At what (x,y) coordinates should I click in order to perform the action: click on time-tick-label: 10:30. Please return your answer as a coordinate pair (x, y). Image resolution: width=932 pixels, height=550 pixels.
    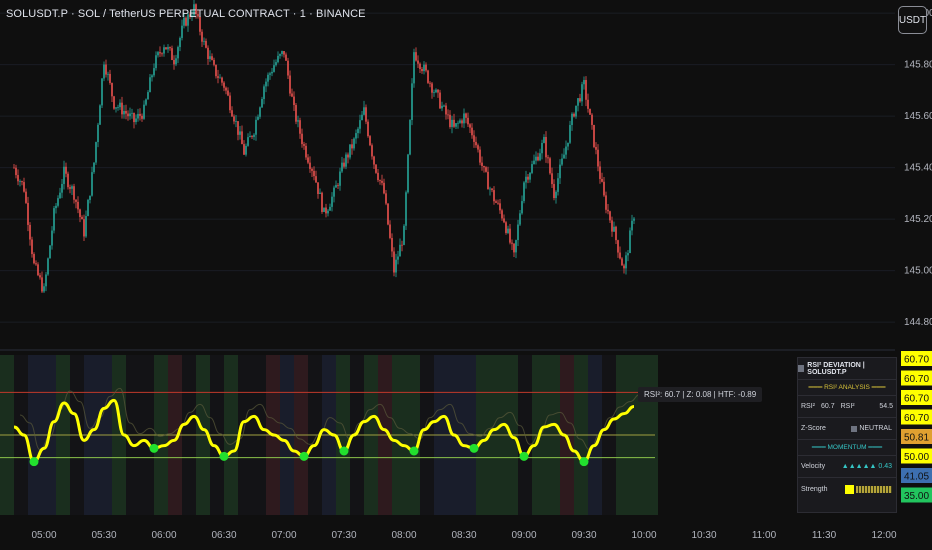
    Looking at the image, I should click on (703, 535).